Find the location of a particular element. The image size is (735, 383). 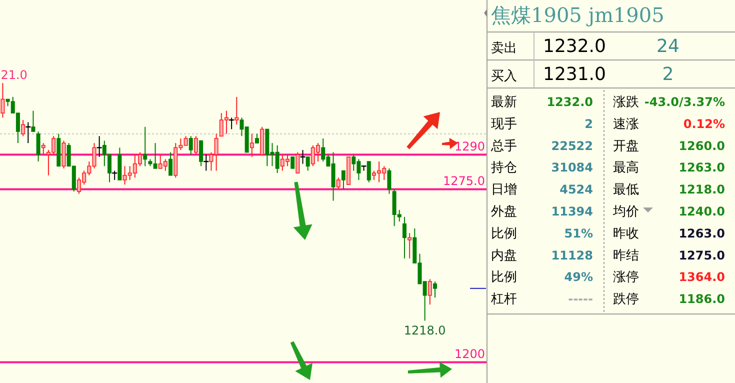

text: 日增 is located at coordinates (504, 190).